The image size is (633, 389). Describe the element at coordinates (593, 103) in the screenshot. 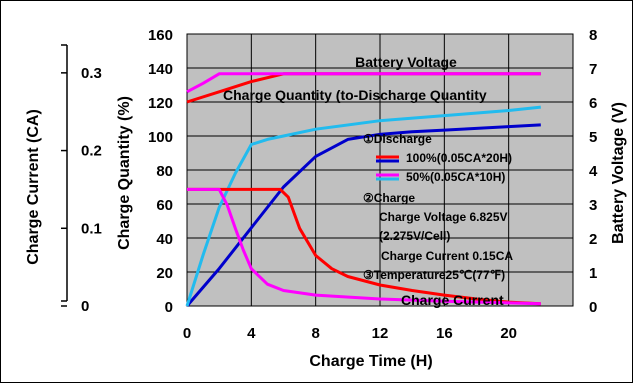

I see `voltage-tick-label: 6` at that location.